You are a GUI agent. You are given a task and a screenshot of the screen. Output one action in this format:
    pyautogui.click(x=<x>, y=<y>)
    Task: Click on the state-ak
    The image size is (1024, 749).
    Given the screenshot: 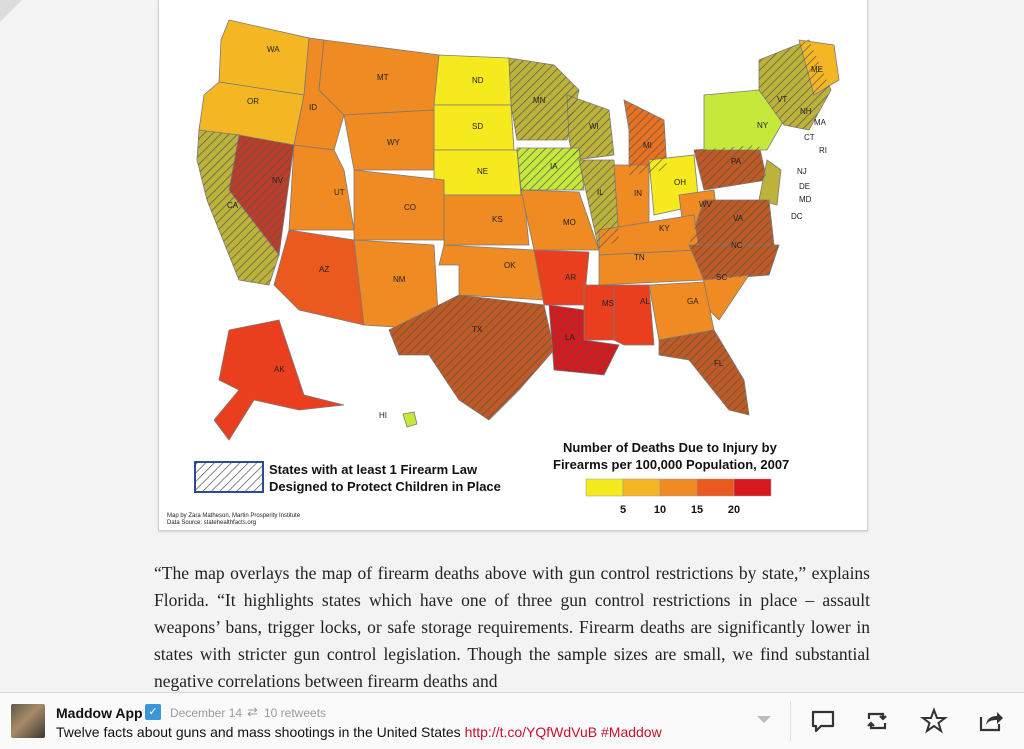 What is the action you would take?
    pyautogui.click(x=279, y=380)
    